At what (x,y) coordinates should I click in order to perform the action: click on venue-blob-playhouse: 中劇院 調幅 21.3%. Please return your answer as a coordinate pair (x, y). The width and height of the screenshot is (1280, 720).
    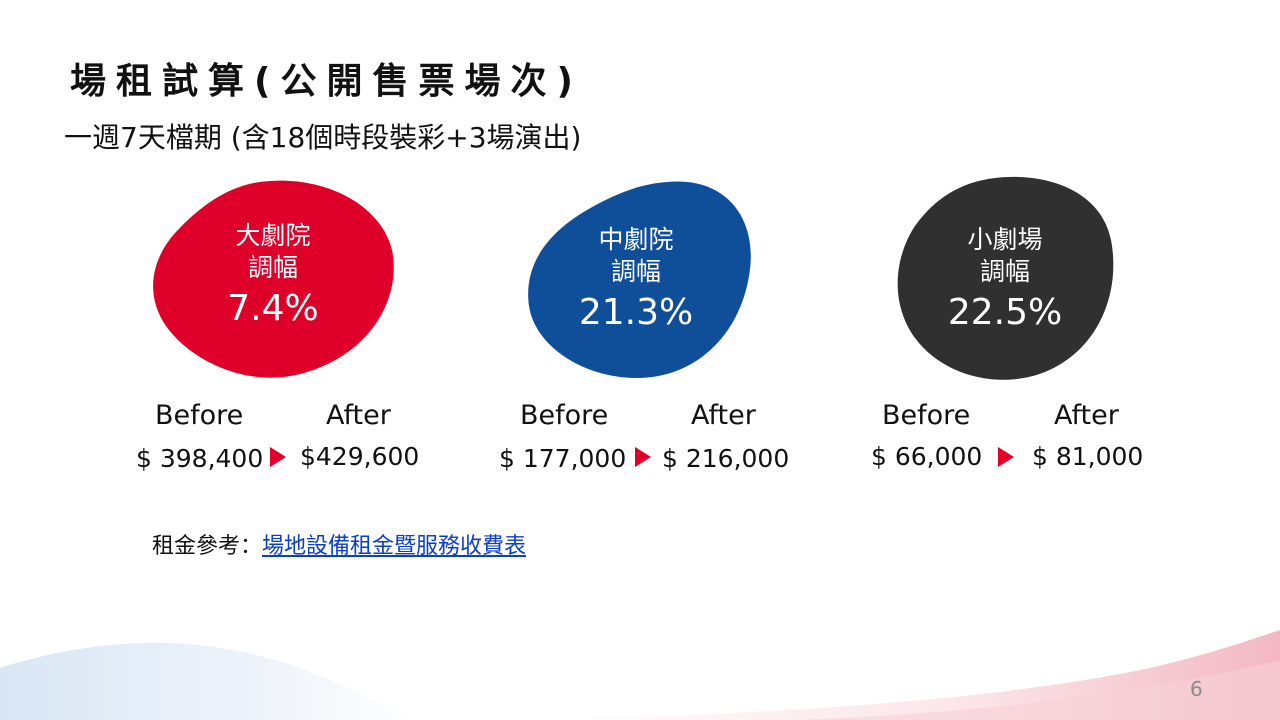
    Looking at the image, I should click on (640, 280).